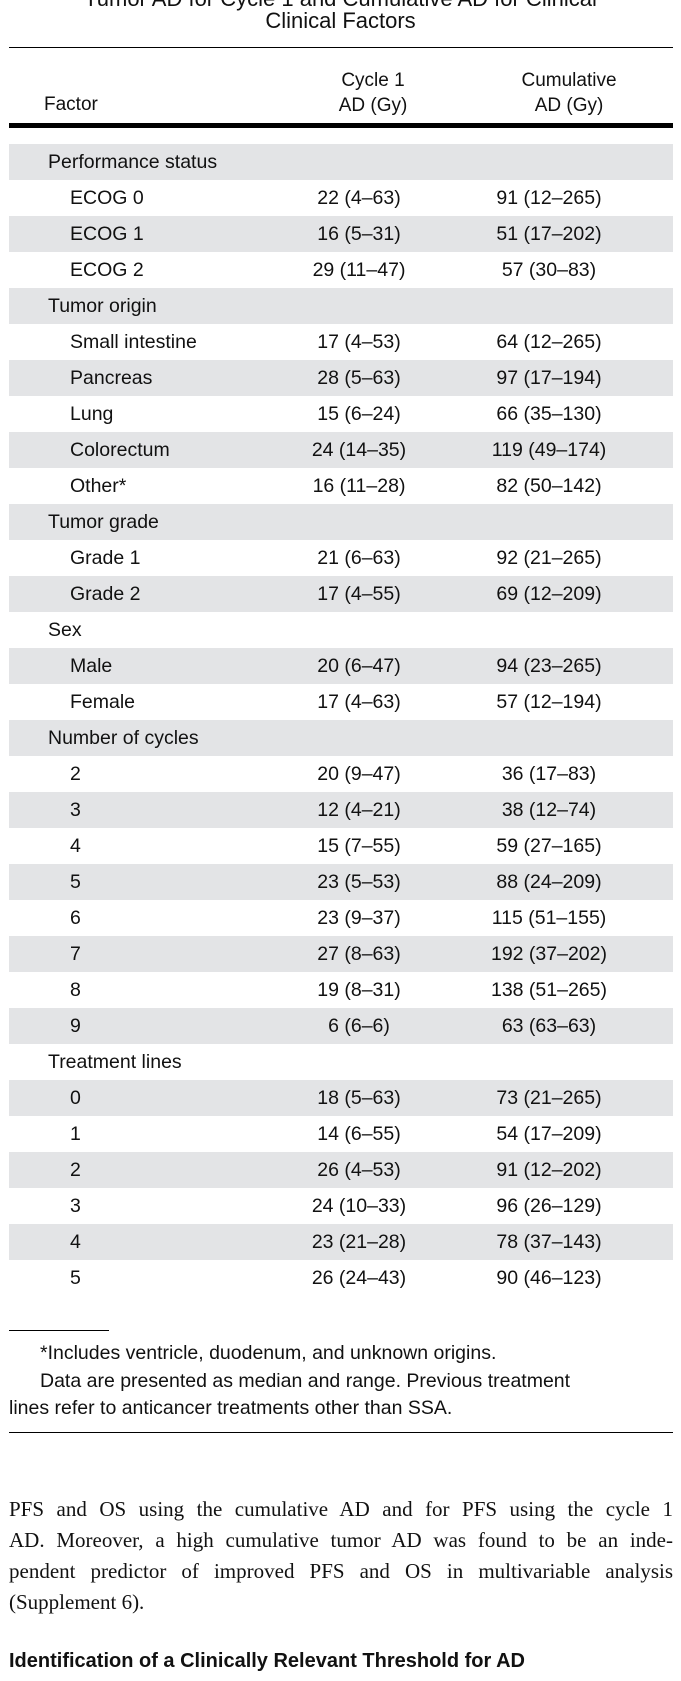 The image size is (681, 1681). What do you see at coordinates (341, 522) in the screenshot?
I see `table-category-row: Tumor grade` at bounding box center [341, 522].